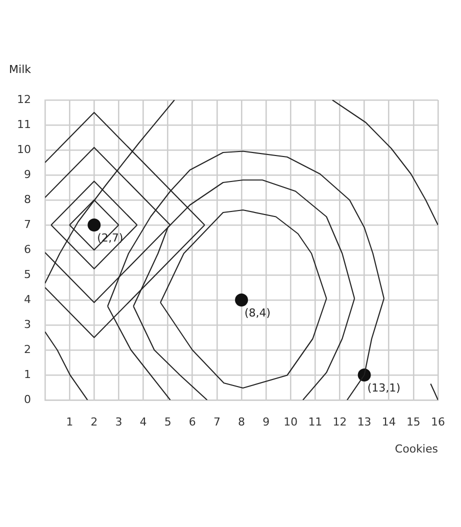 The image size is (461, 527). Describe the element at coordinates (27, 224) in the screenshot. I see `y-tick-label: 7` at that location.